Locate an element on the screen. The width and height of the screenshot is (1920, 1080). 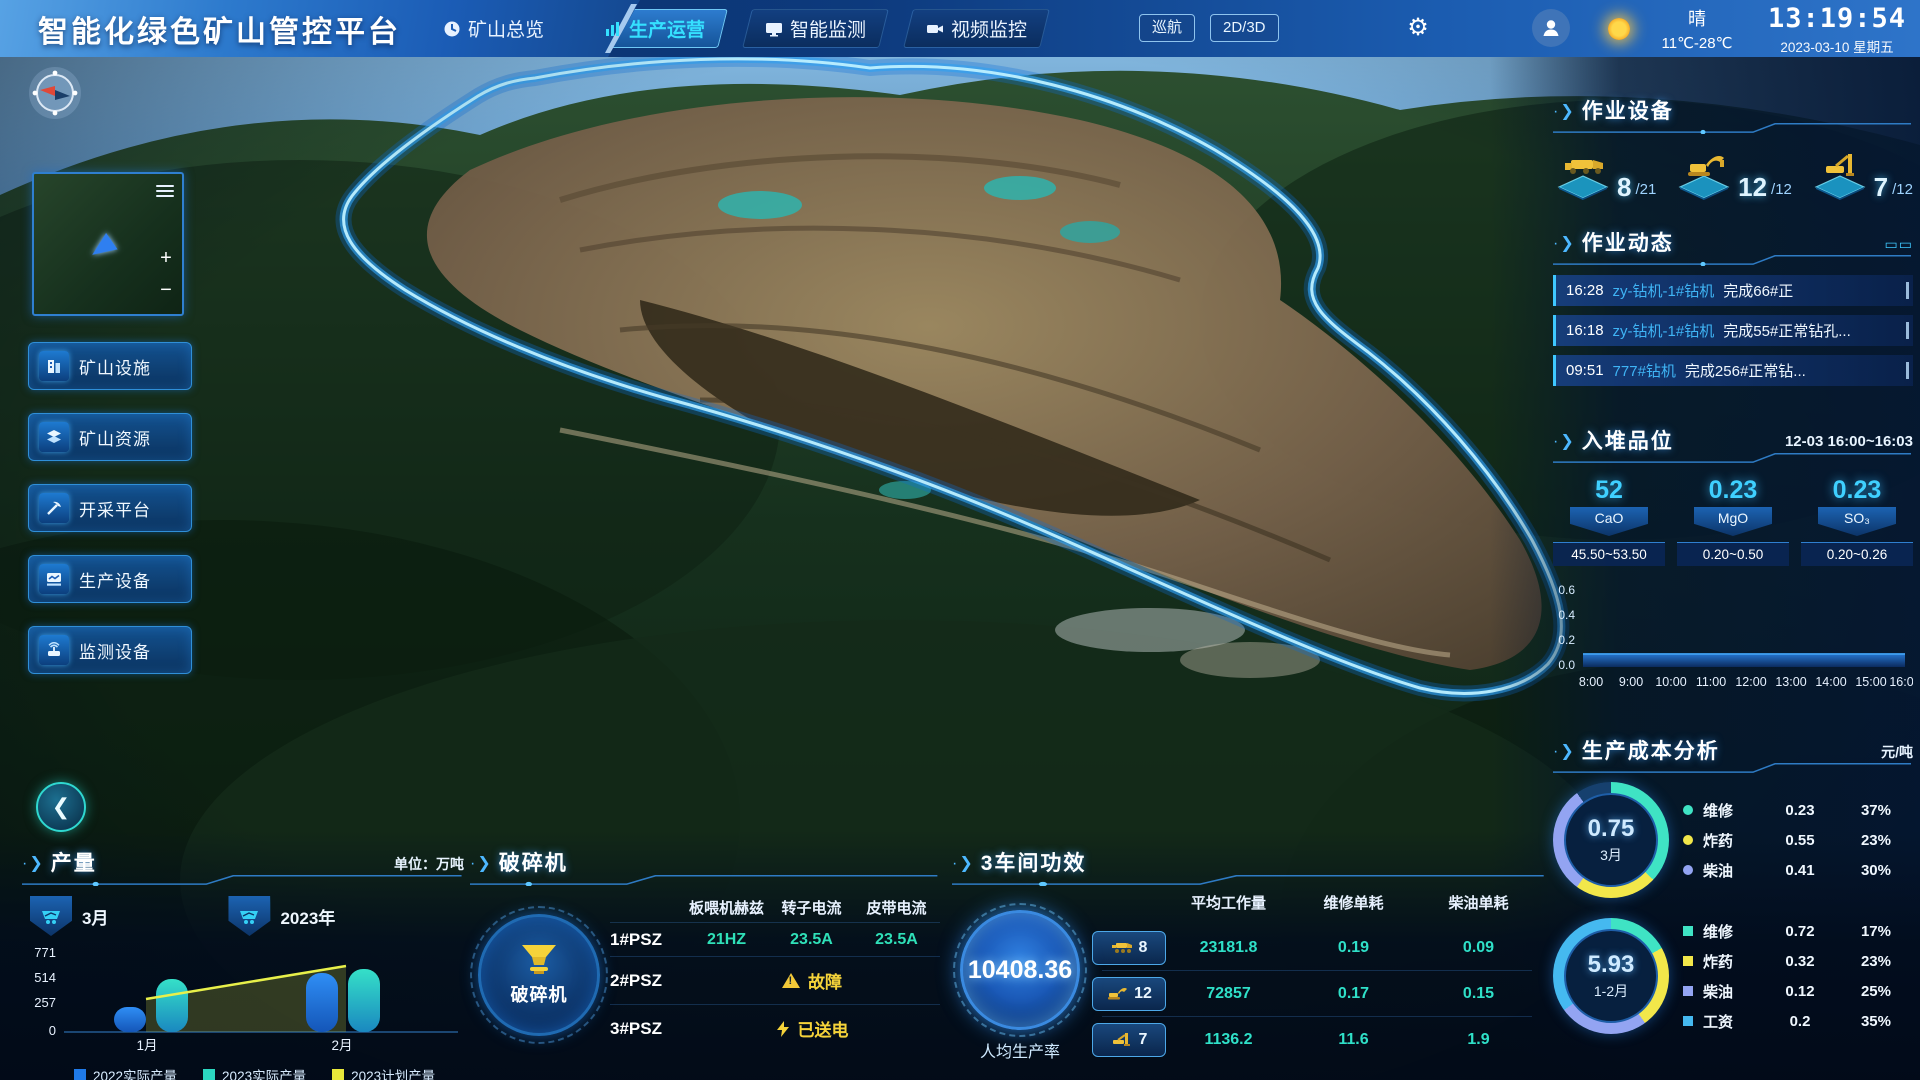
sidebar-item-mining-platform: 开采平台 is located at coordinates (110, 508).